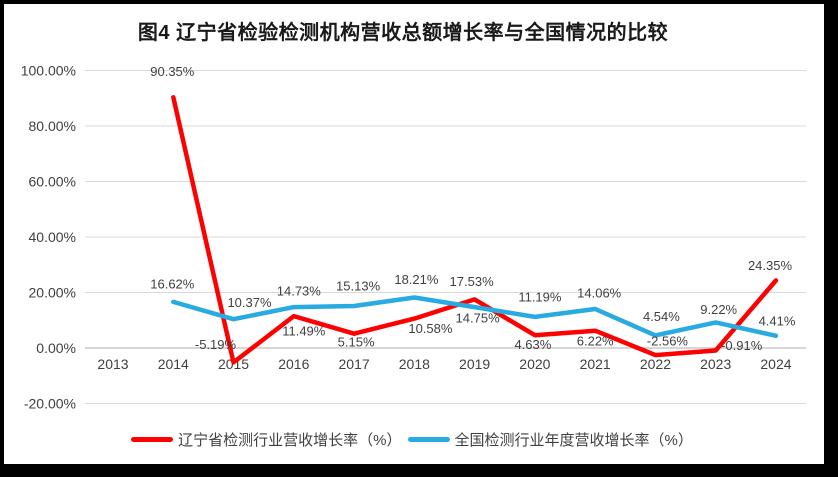 This screenshot has width=838, height=477. I want to click on legend-item-national: 全国检测行业年度营收增长率（%）, so click(550, 439).